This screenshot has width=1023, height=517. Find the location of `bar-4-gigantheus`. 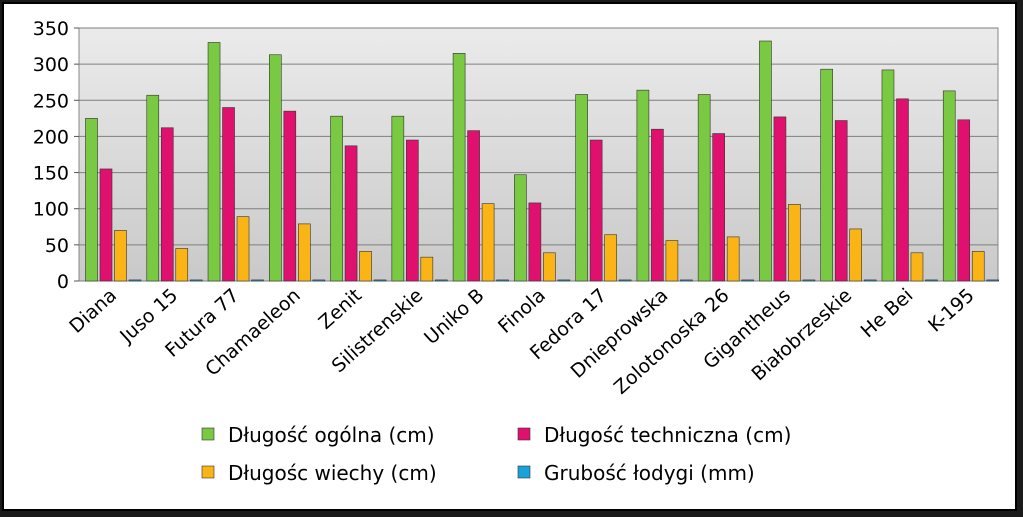

bar-4-gigantheus is located at coordinates (809, 280).